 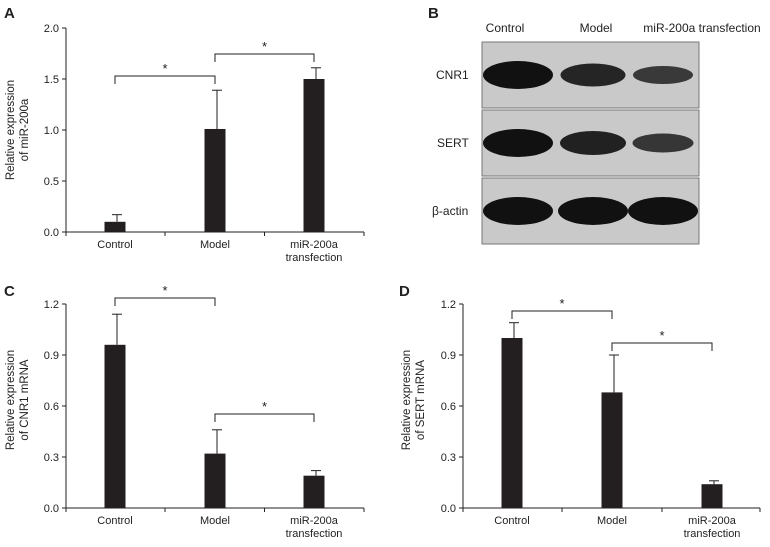 I want to click on y-axis-title: of SERT mRNA, so click(x=421, y=400).